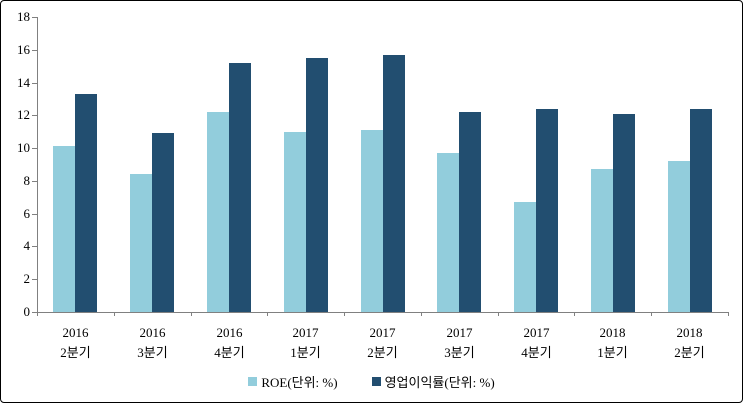 The image size is (743, 403). Describe the element at coordinates (152, 343) in the screenshot. I see `x-axis-category-label: 2016 3분기` at that location.